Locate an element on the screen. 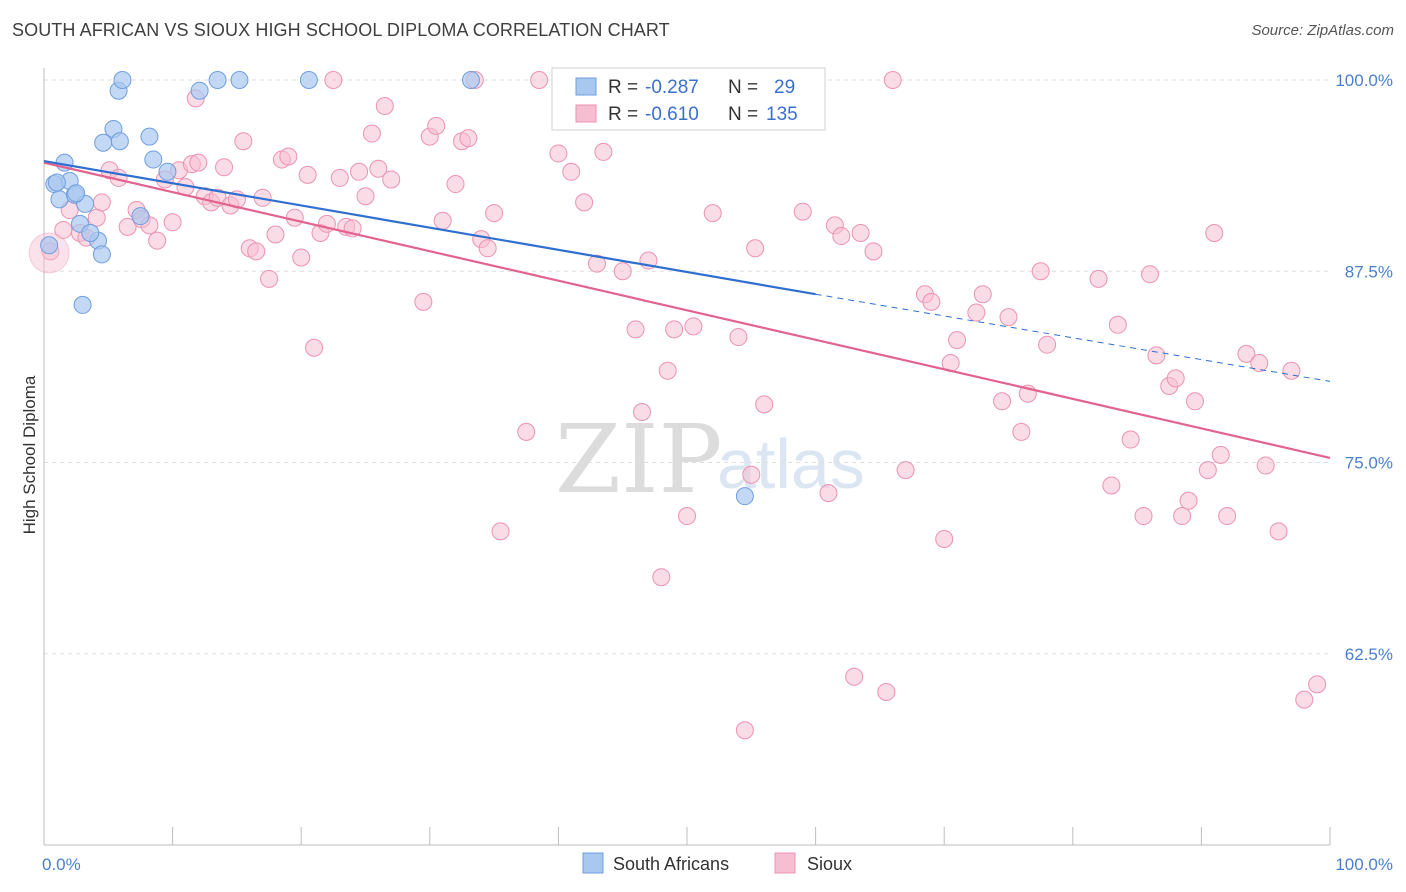  legend-n-label-2: N = is located at coordinates (743, 114).